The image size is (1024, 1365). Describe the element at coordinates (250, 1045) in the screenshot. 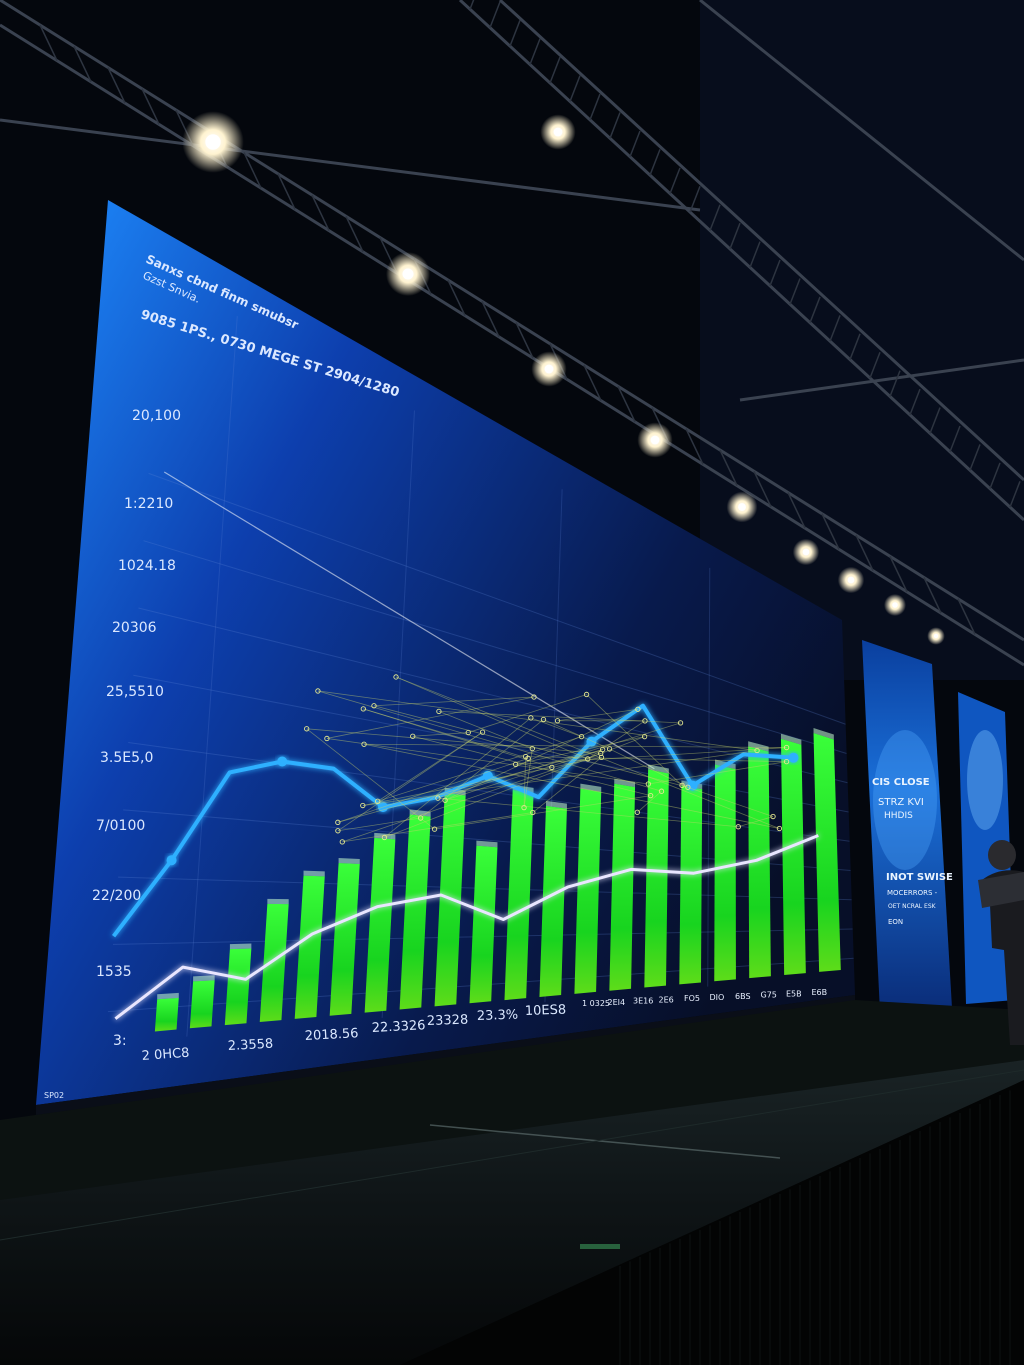

I see `x-tick-label-2: 2.3558` at that location.